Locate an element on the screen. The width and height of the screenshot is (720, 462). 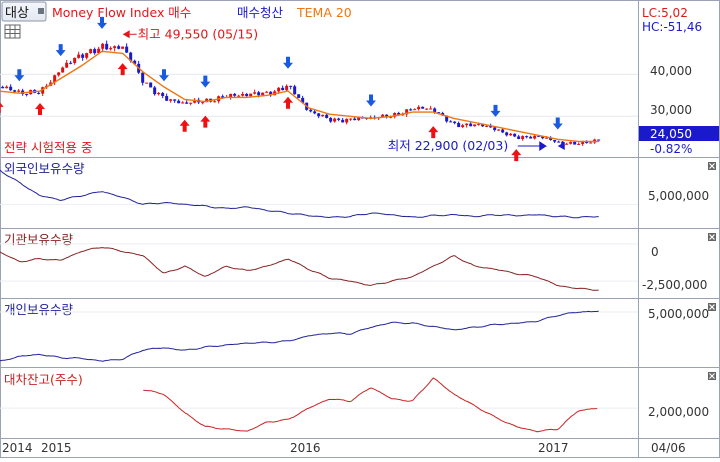
min-pointer-arrow is located at coordinates (532, 146).